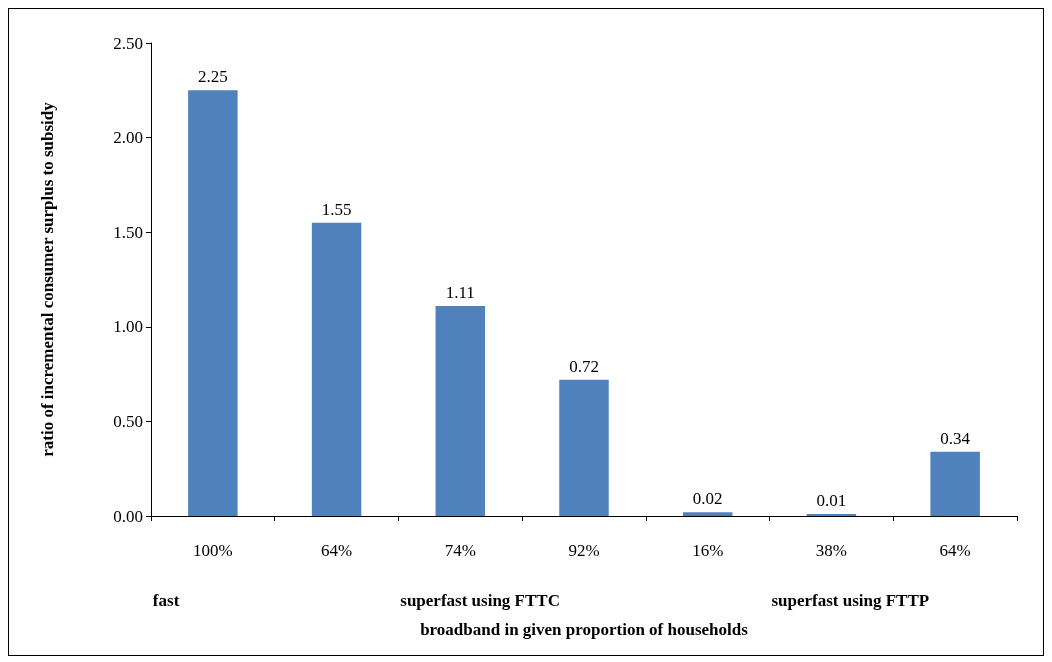  Describe the element at coordinates (166, 600) in the screenshot. I see `text: fast` at that location.